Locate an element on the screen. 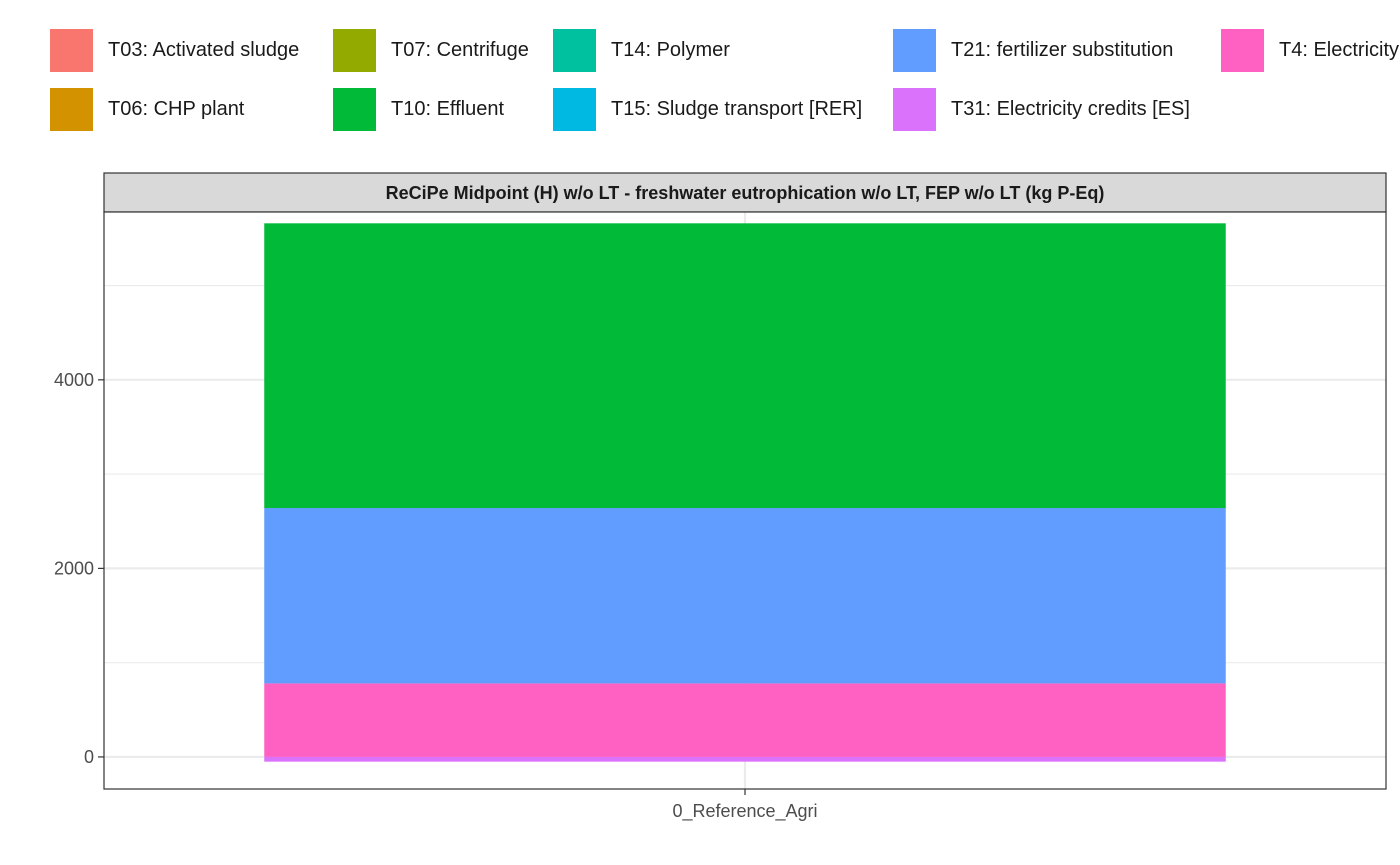 The height and width of the screenshot is (865, 1400). legend-item-t4-electricity: T4: Electricity is located at coordinates (1310, 50).